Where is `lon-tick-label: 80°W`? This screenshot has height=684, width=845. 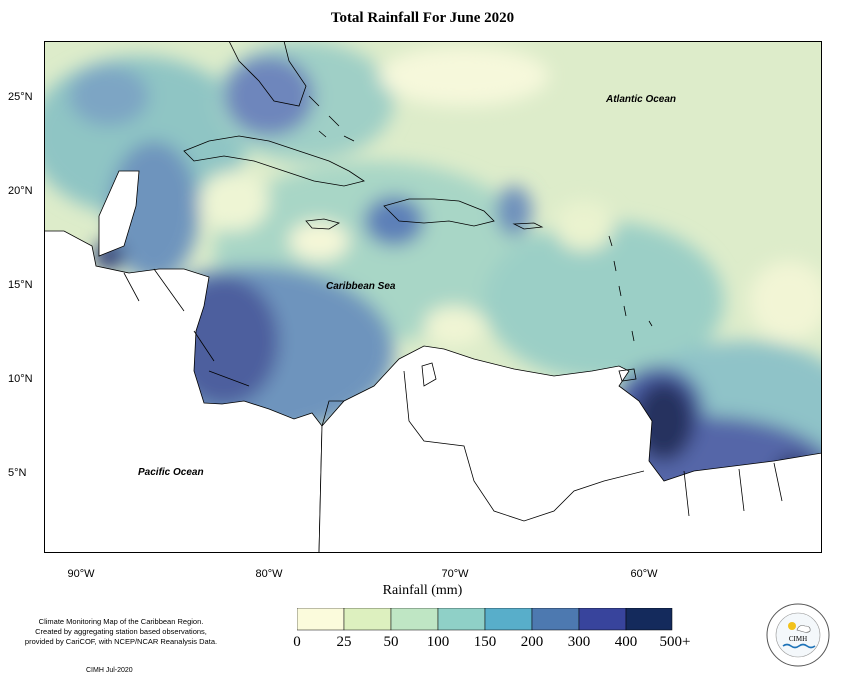
lon-tick-label: 80°W is located at coordinates (269, 574).